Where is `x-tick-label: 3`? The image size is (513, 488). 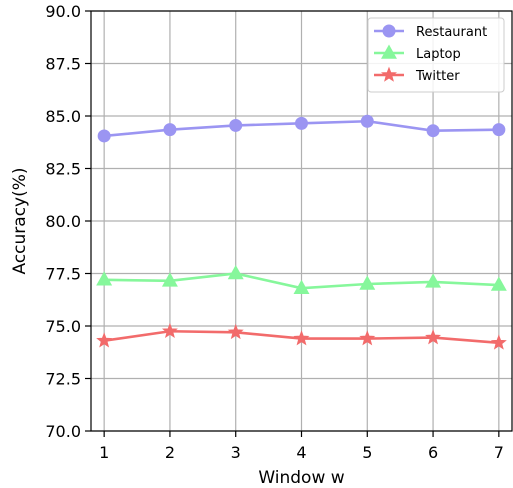
x-tick-label: 3 is located at coordinates (236, 452).